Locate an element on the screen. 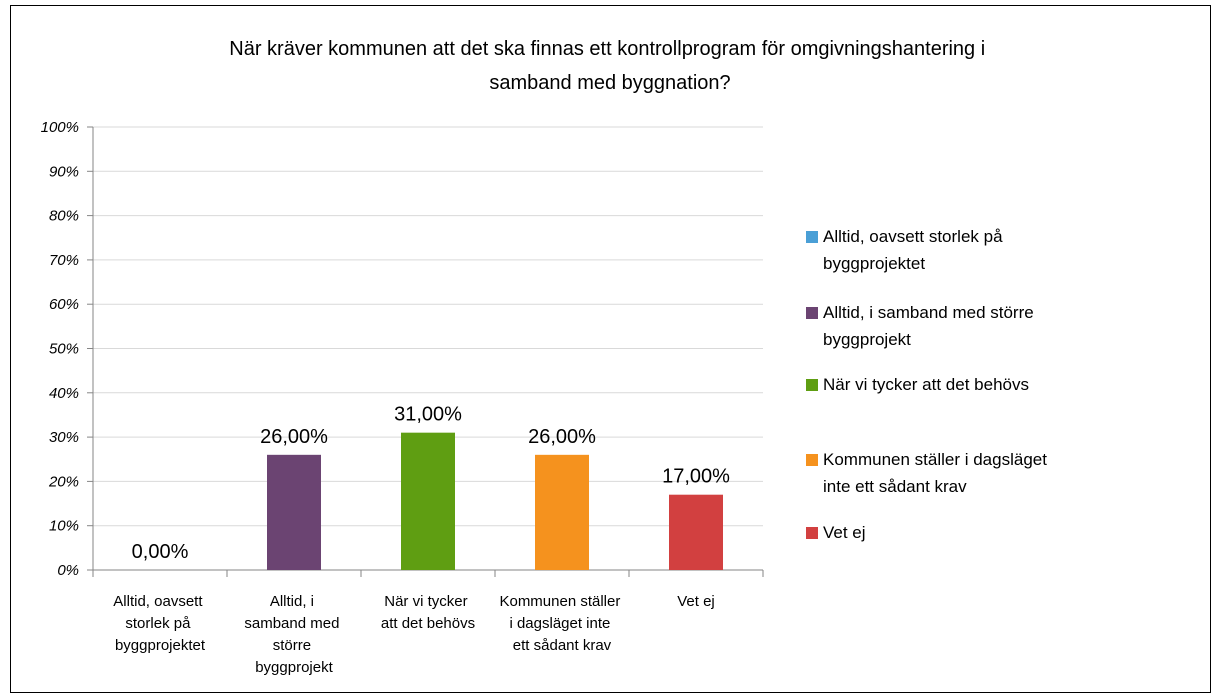  legend-label-line: När vi tycker att det behövs is located at coordinates (926, 384).